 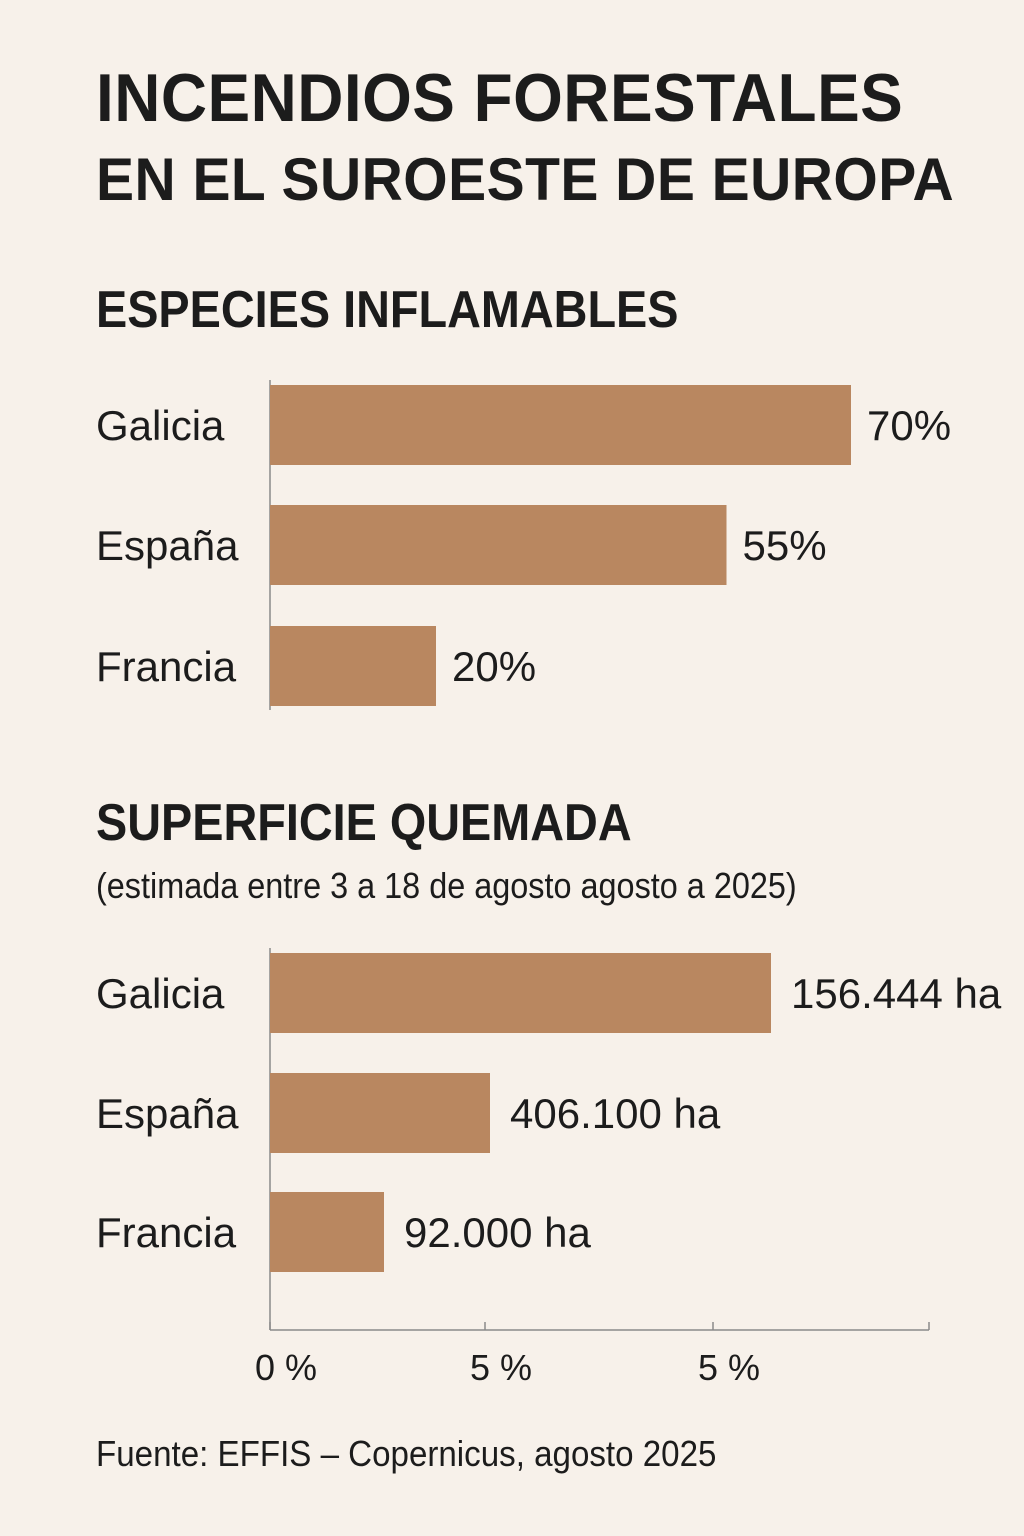 I want to click on page-title-line-2: EN EL SUROESTE DE EUROPA, so click(x=525, y=179).